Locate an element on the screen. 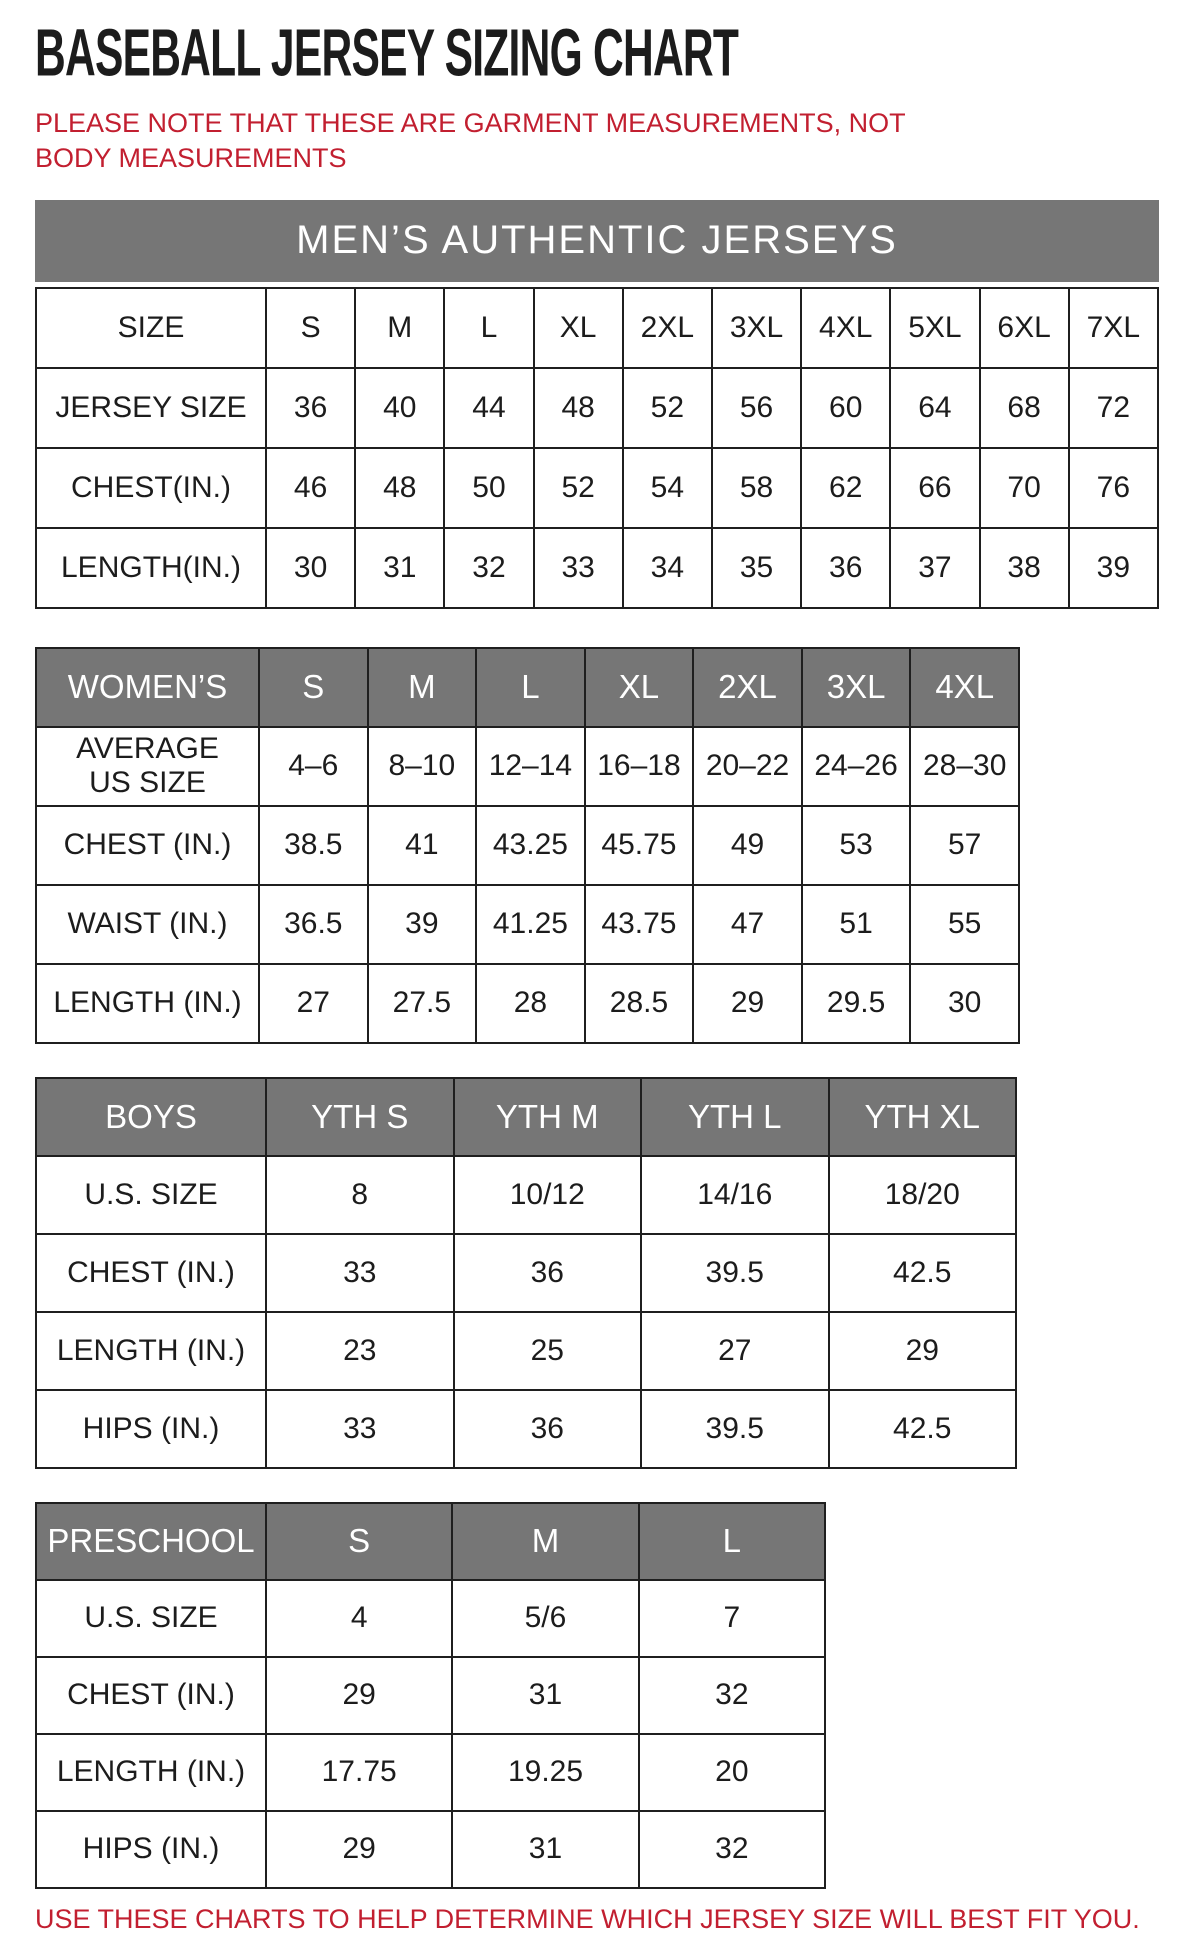 The image size is (1200, 1942). column-header: YTH XL is located at coordinates (922, 1116).